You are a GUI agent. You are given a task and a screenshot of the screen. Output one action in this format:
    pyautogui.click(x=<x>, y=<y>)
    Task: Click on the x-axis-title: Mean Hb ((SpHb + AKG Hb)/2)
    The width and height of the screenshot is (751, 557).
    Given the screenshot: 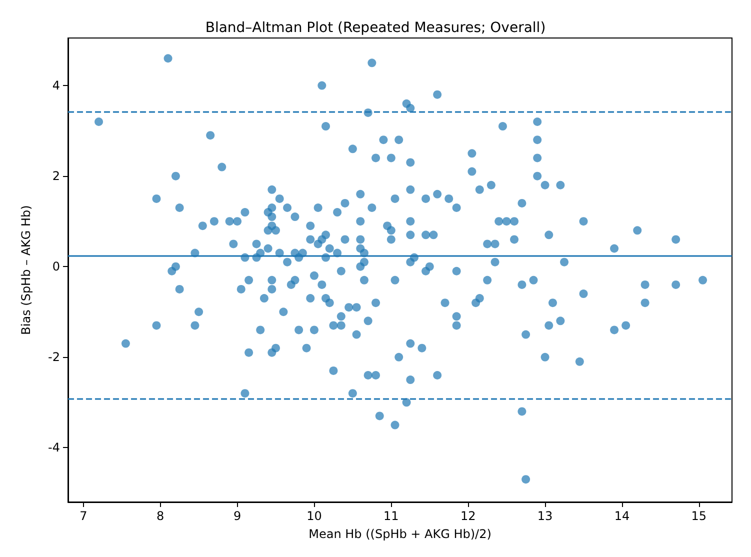 What is the action you would take?
    pyautogui.click(x=400, y=534)
    